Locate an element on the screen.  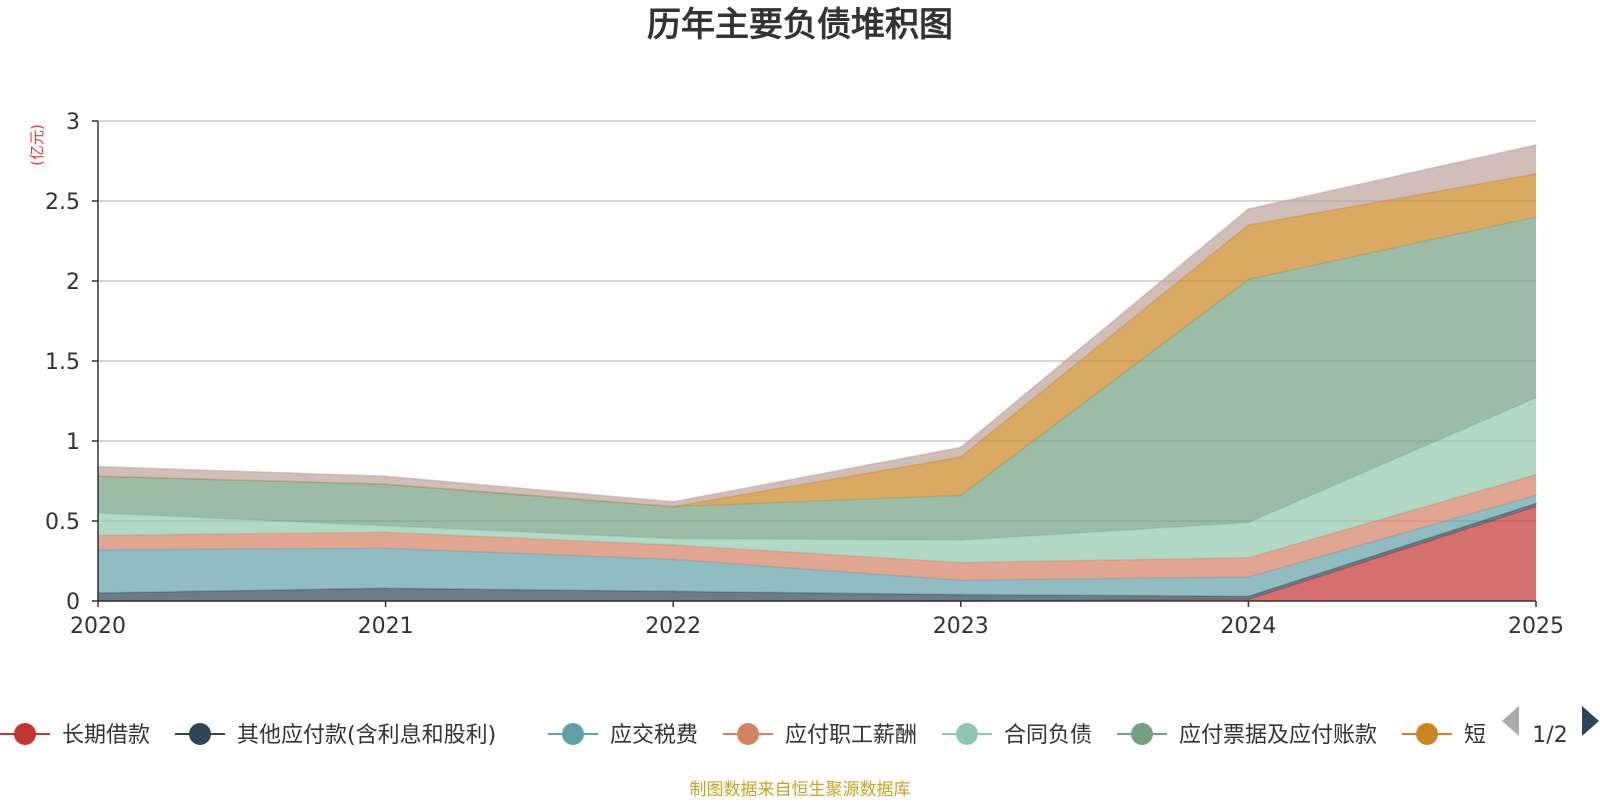
legend-item: 合同负债 is located at coordinates (1017, 735).